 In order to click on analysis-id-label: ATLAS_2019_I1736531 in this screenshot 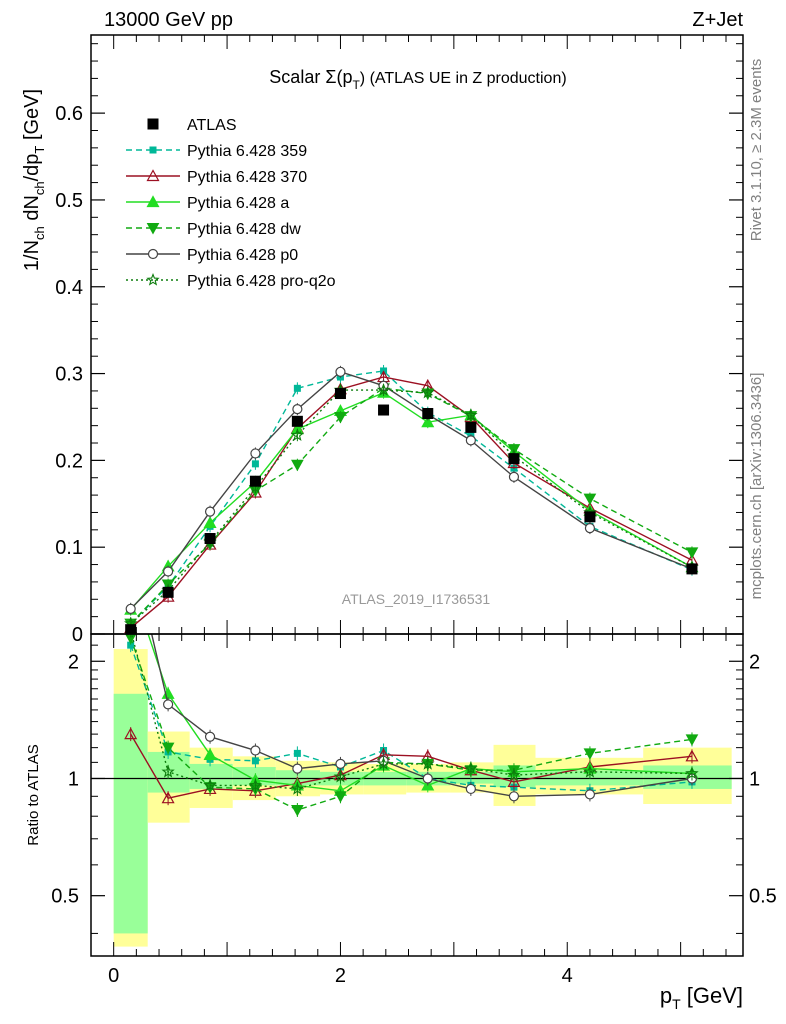, I will do `click(416, 599)`.